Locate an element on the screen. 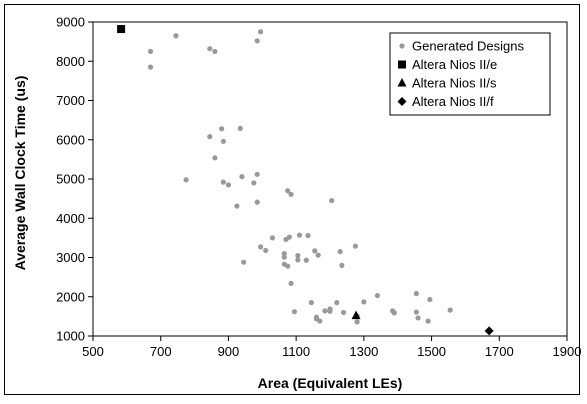 This screenshot has width=587, height=404. y-tick-label: 1000 is located at coordinates (70, 336).